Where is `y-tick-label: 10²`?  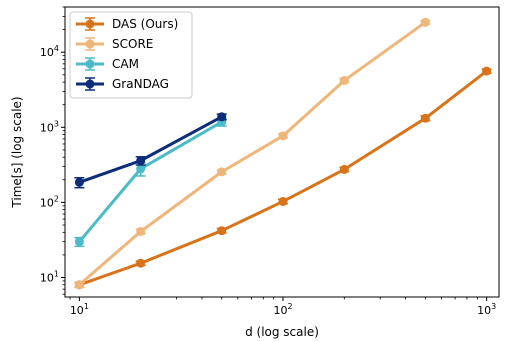
y-tick-label: 10² is located at coordinates (49, 201).